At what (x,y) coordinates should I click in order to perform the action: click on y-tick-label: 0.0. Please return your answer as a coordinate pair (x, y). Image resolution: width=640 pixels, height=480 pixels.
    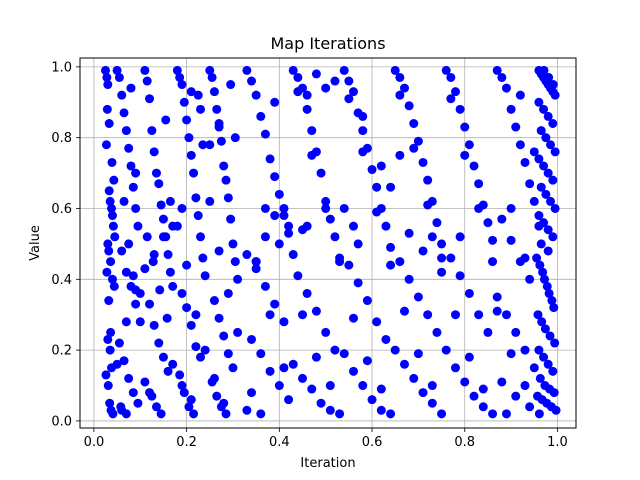
    Looking at the image, I should click on (61, 421).